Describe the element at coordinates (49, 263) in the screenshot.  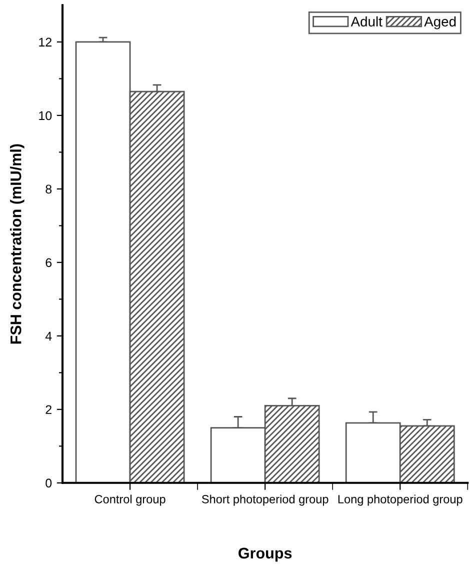
I see `y-tick-label: 6` at that location.